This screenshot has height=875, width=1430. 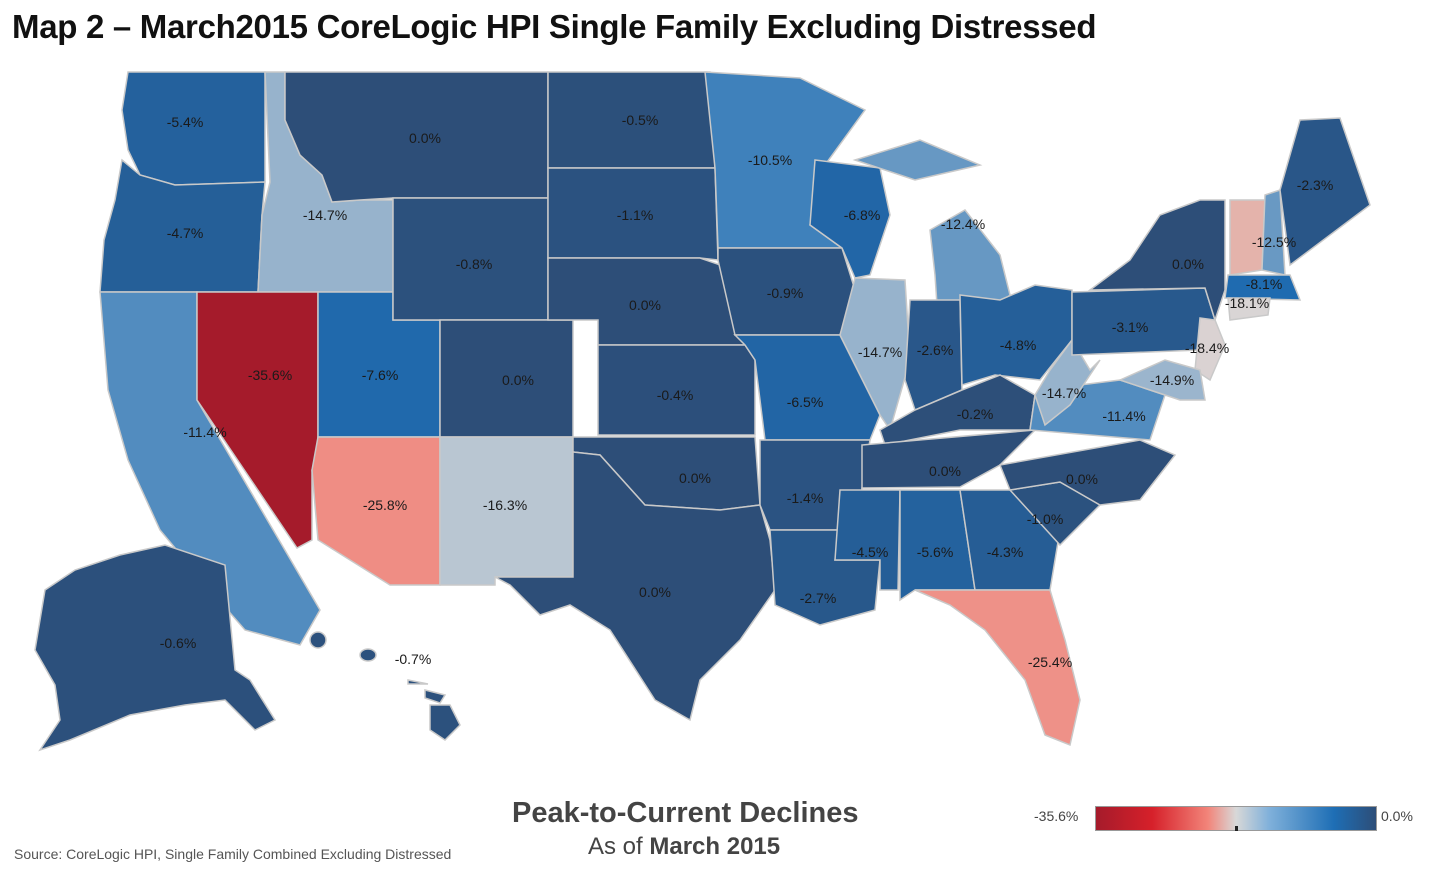 I want to click on state-label-wi: -6.8%, so click(x=862, y=215).